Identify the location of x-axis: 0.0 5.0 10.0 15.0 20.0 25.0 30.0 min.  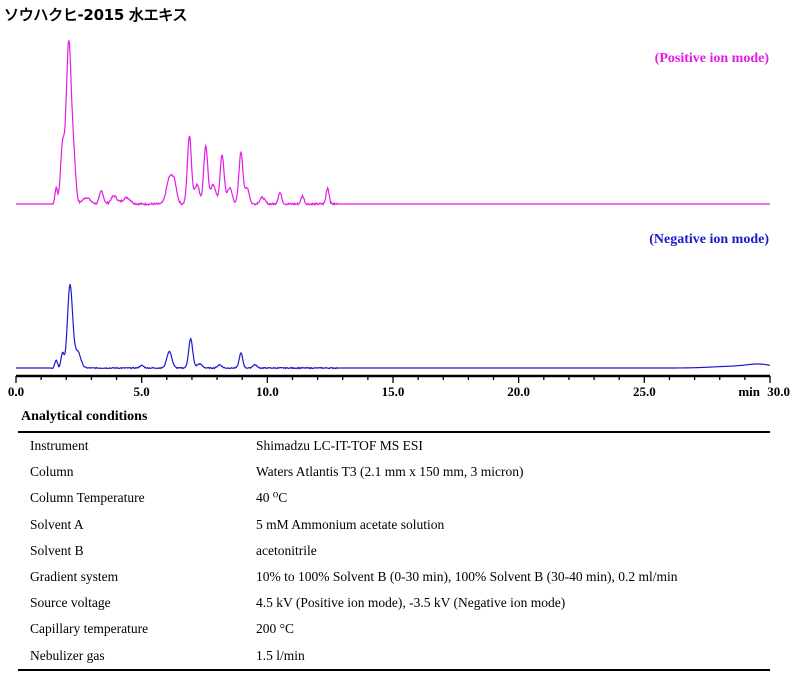
(399, 386).